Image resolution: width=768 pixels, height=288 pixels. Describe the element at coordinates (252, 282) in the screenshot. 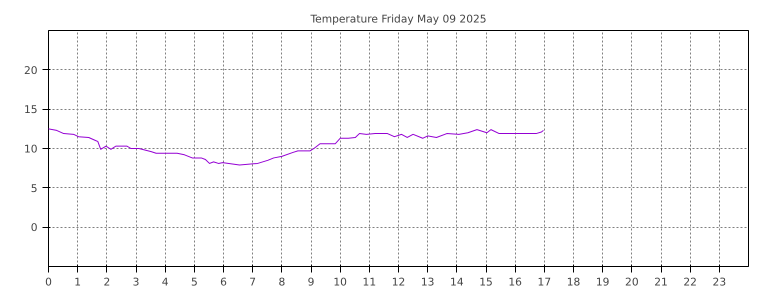

I see `x-tick-label: 7` at that location.